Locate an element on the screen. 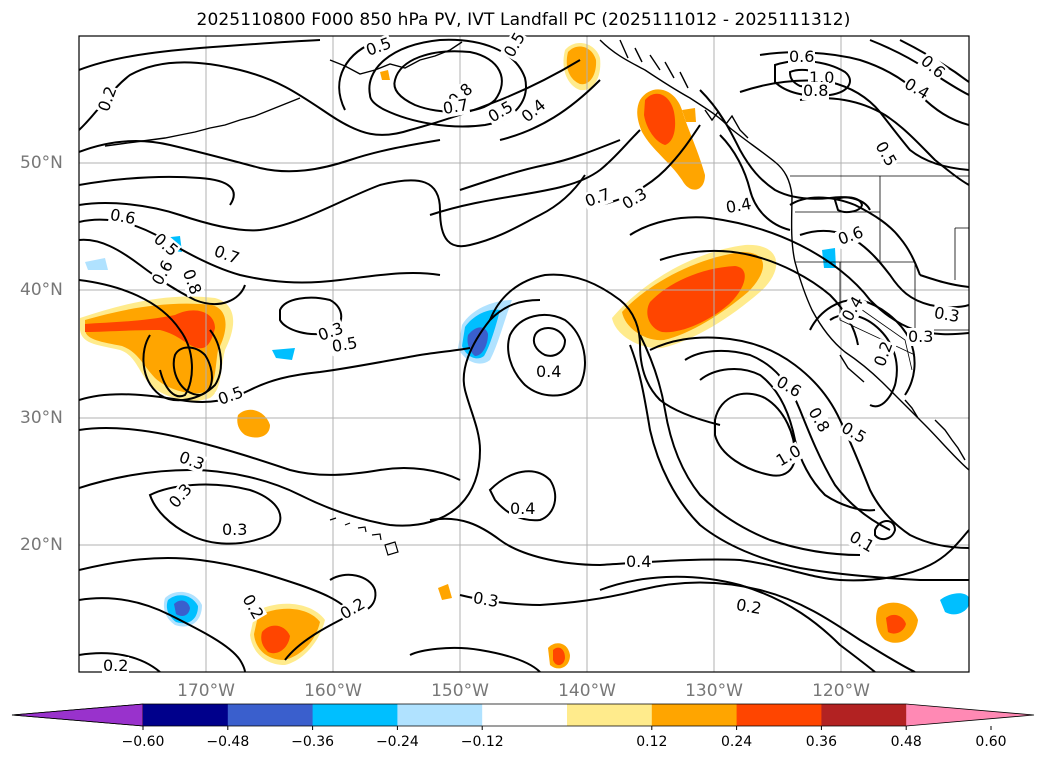 This screenshot has width=1047, height=765. contour-label: 0.2 is located at coordinates (116, 665).